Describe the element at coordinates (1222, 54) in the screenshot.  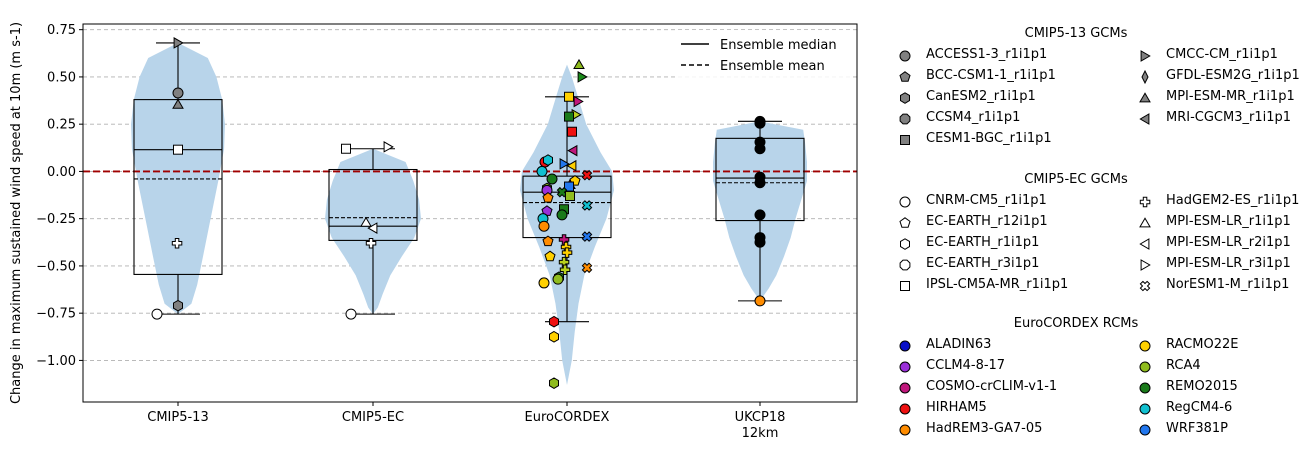
I see `legend-item-label: CMCC-CM_r1i1p1` at that location.